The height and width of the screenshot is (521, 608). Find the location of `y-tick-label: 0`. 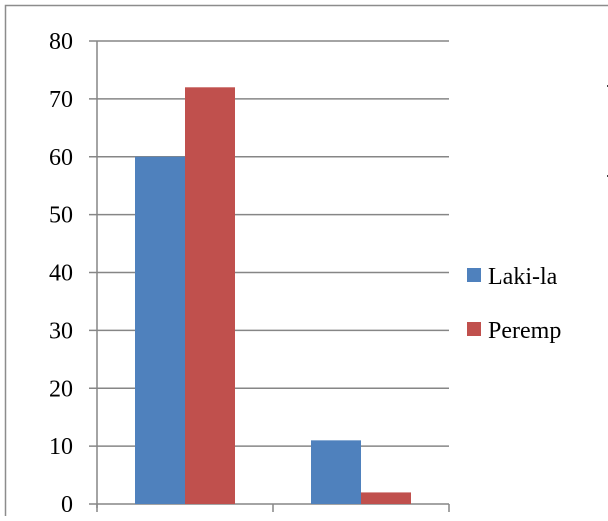

y-tick-label: 0 is located at coordinates (67, 504).